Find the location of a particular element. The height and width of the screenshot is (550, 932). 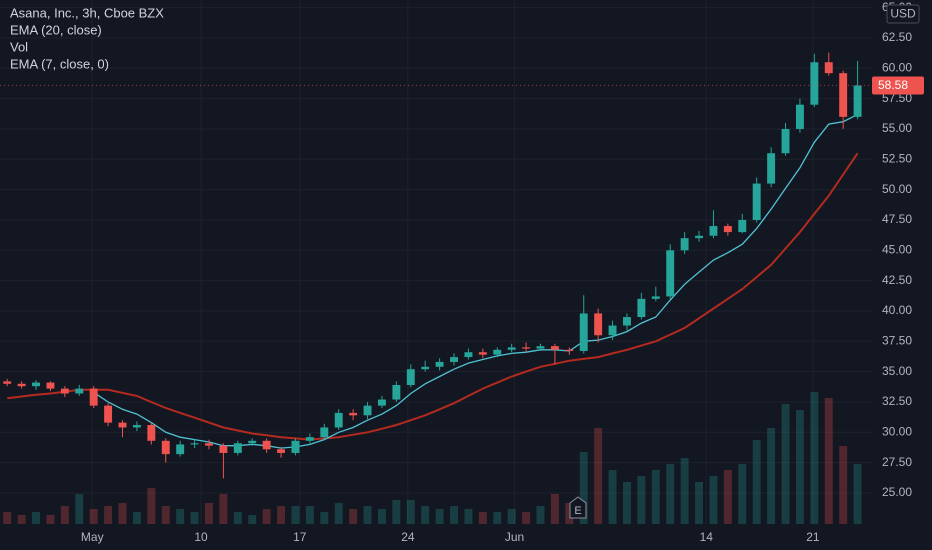

y-tick-label: 62.50 is located at coordinates (897, 37).